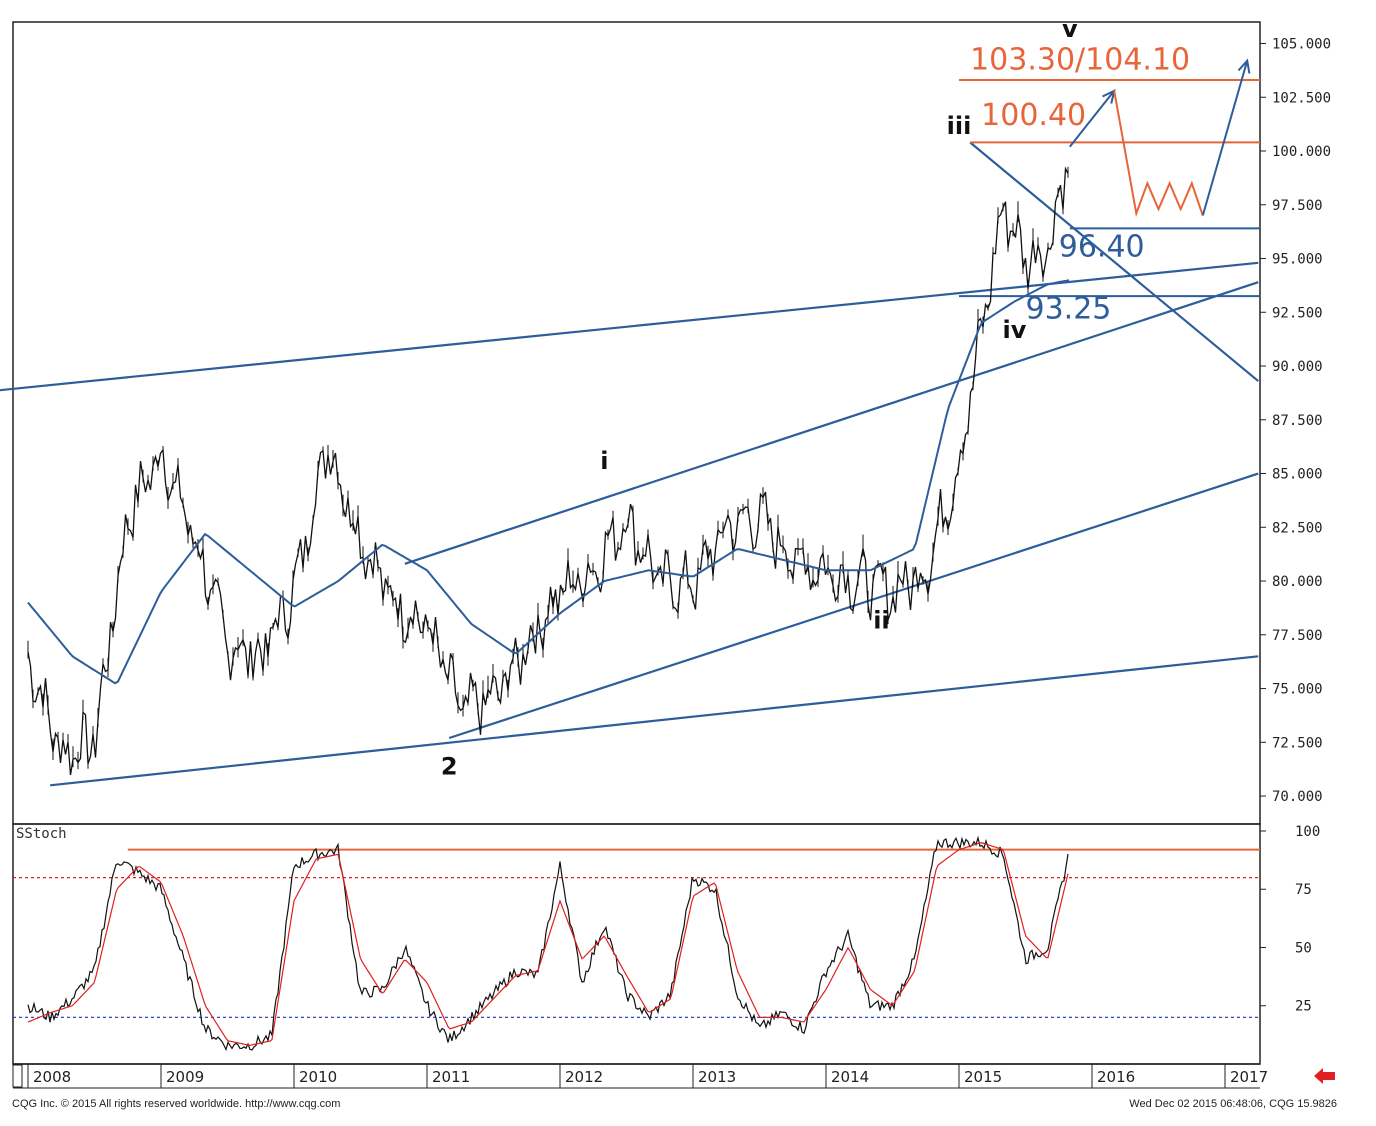  I want to click on annotation-6: 103.30/104.10, so click(1080, 59).